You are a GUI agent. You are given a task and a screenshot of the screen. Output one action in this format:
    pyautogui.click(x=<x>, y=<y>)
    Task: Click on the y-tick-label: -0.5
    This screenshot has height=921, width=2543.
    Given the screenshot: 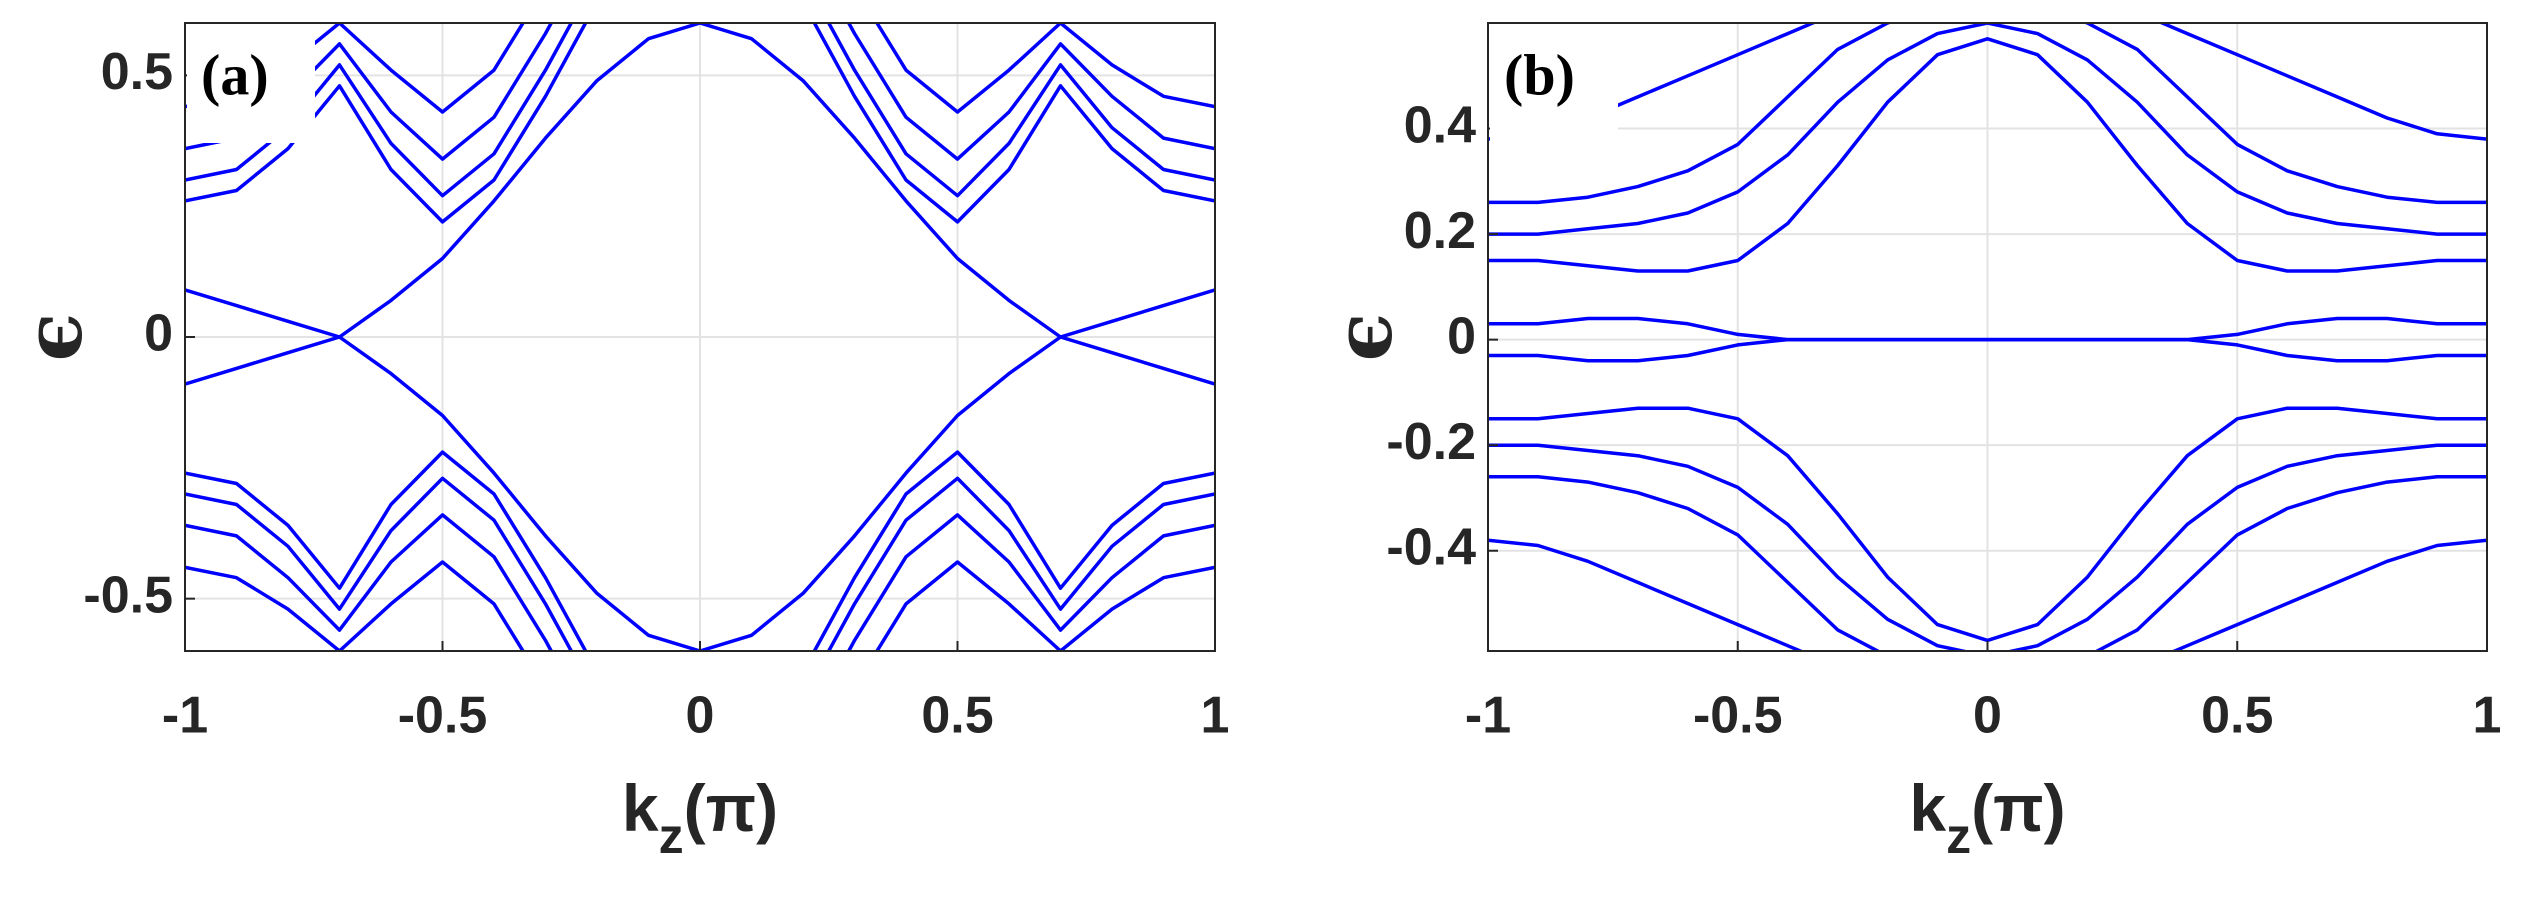 What is the action you would take?
    pyautogui.click(x=128, y=595)
    